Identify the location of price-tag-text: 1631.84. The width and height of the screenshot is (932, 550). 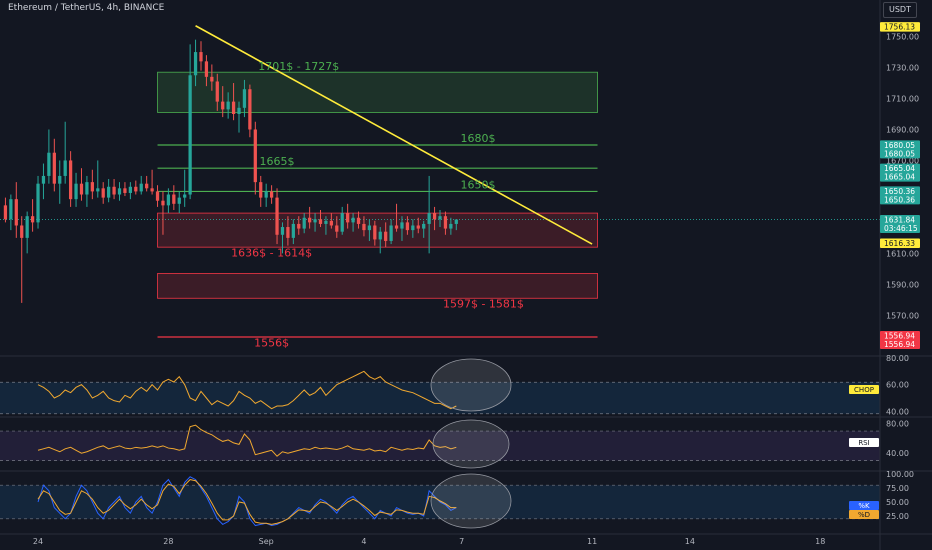
(899, 220).